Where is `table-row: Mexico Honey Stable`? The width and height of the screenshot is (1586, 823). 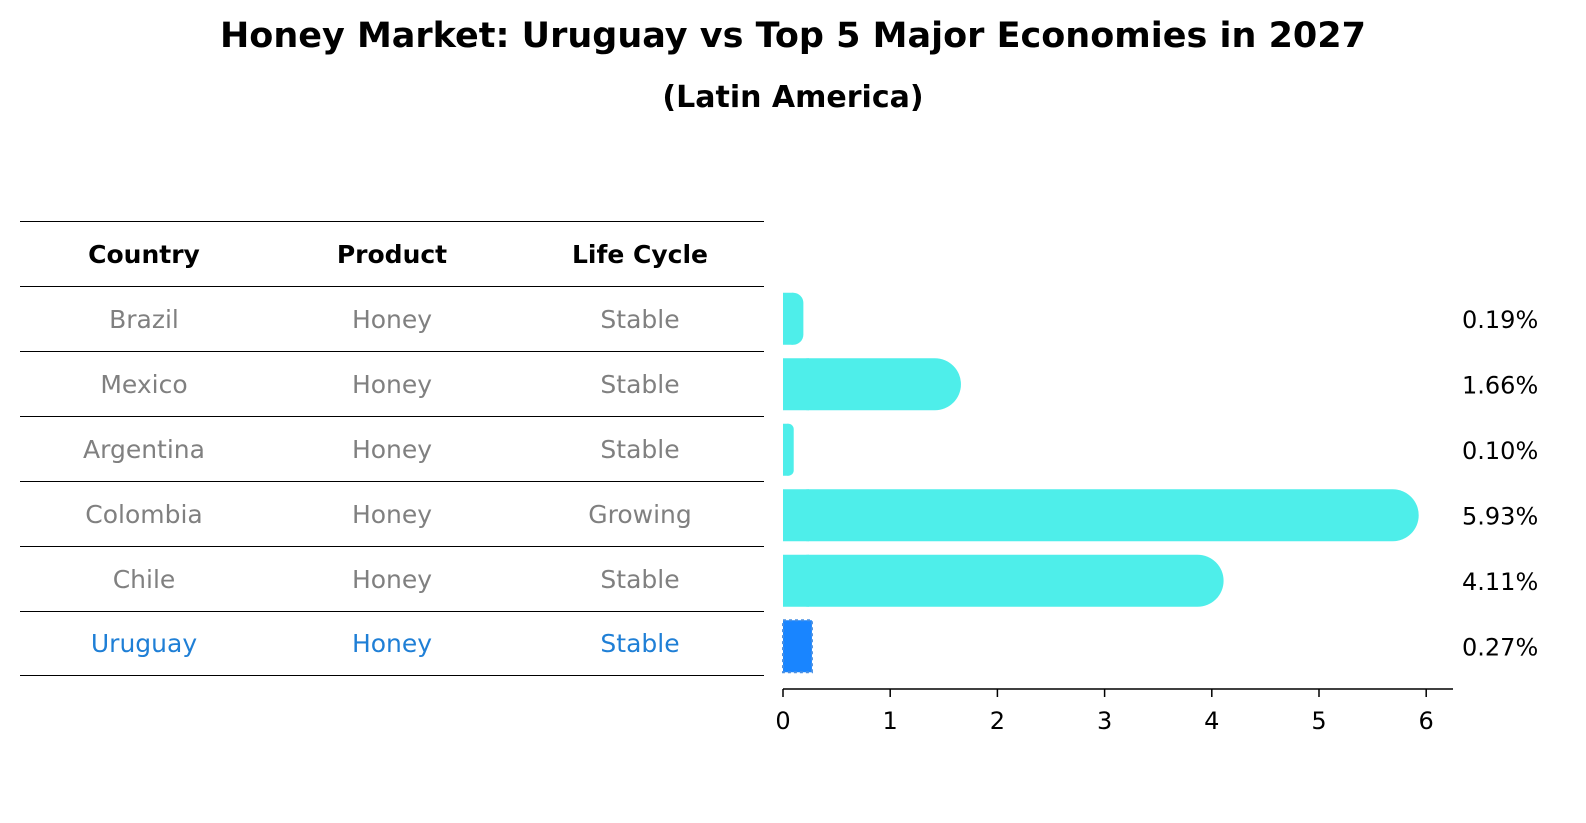
table-row: Mexico Honey Stable is located at coordinates (392, 383).